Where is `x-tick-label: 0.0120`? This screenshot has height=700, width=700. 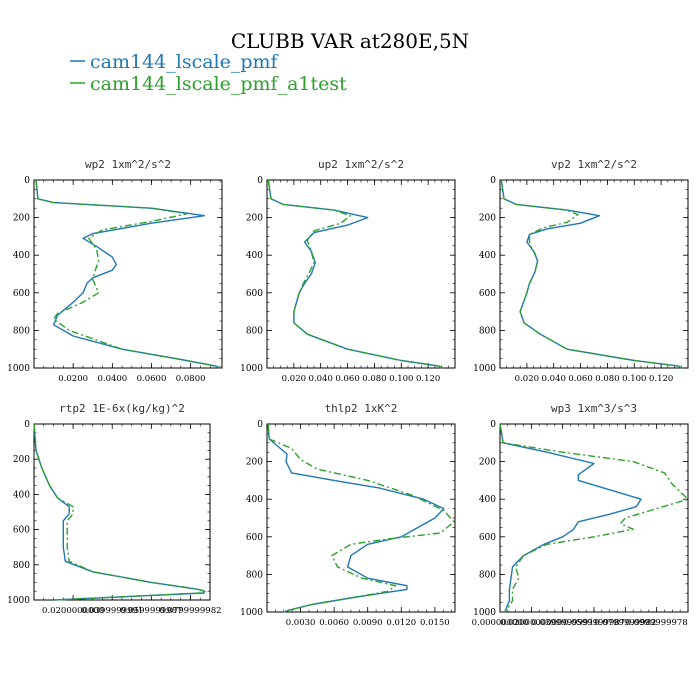 x-tick-label: 0.0120 is located at coordinates (401, 623).